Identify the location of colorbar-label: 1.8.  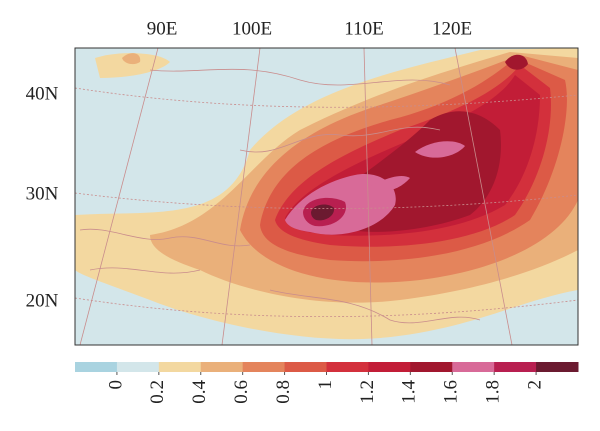
(493, 392).